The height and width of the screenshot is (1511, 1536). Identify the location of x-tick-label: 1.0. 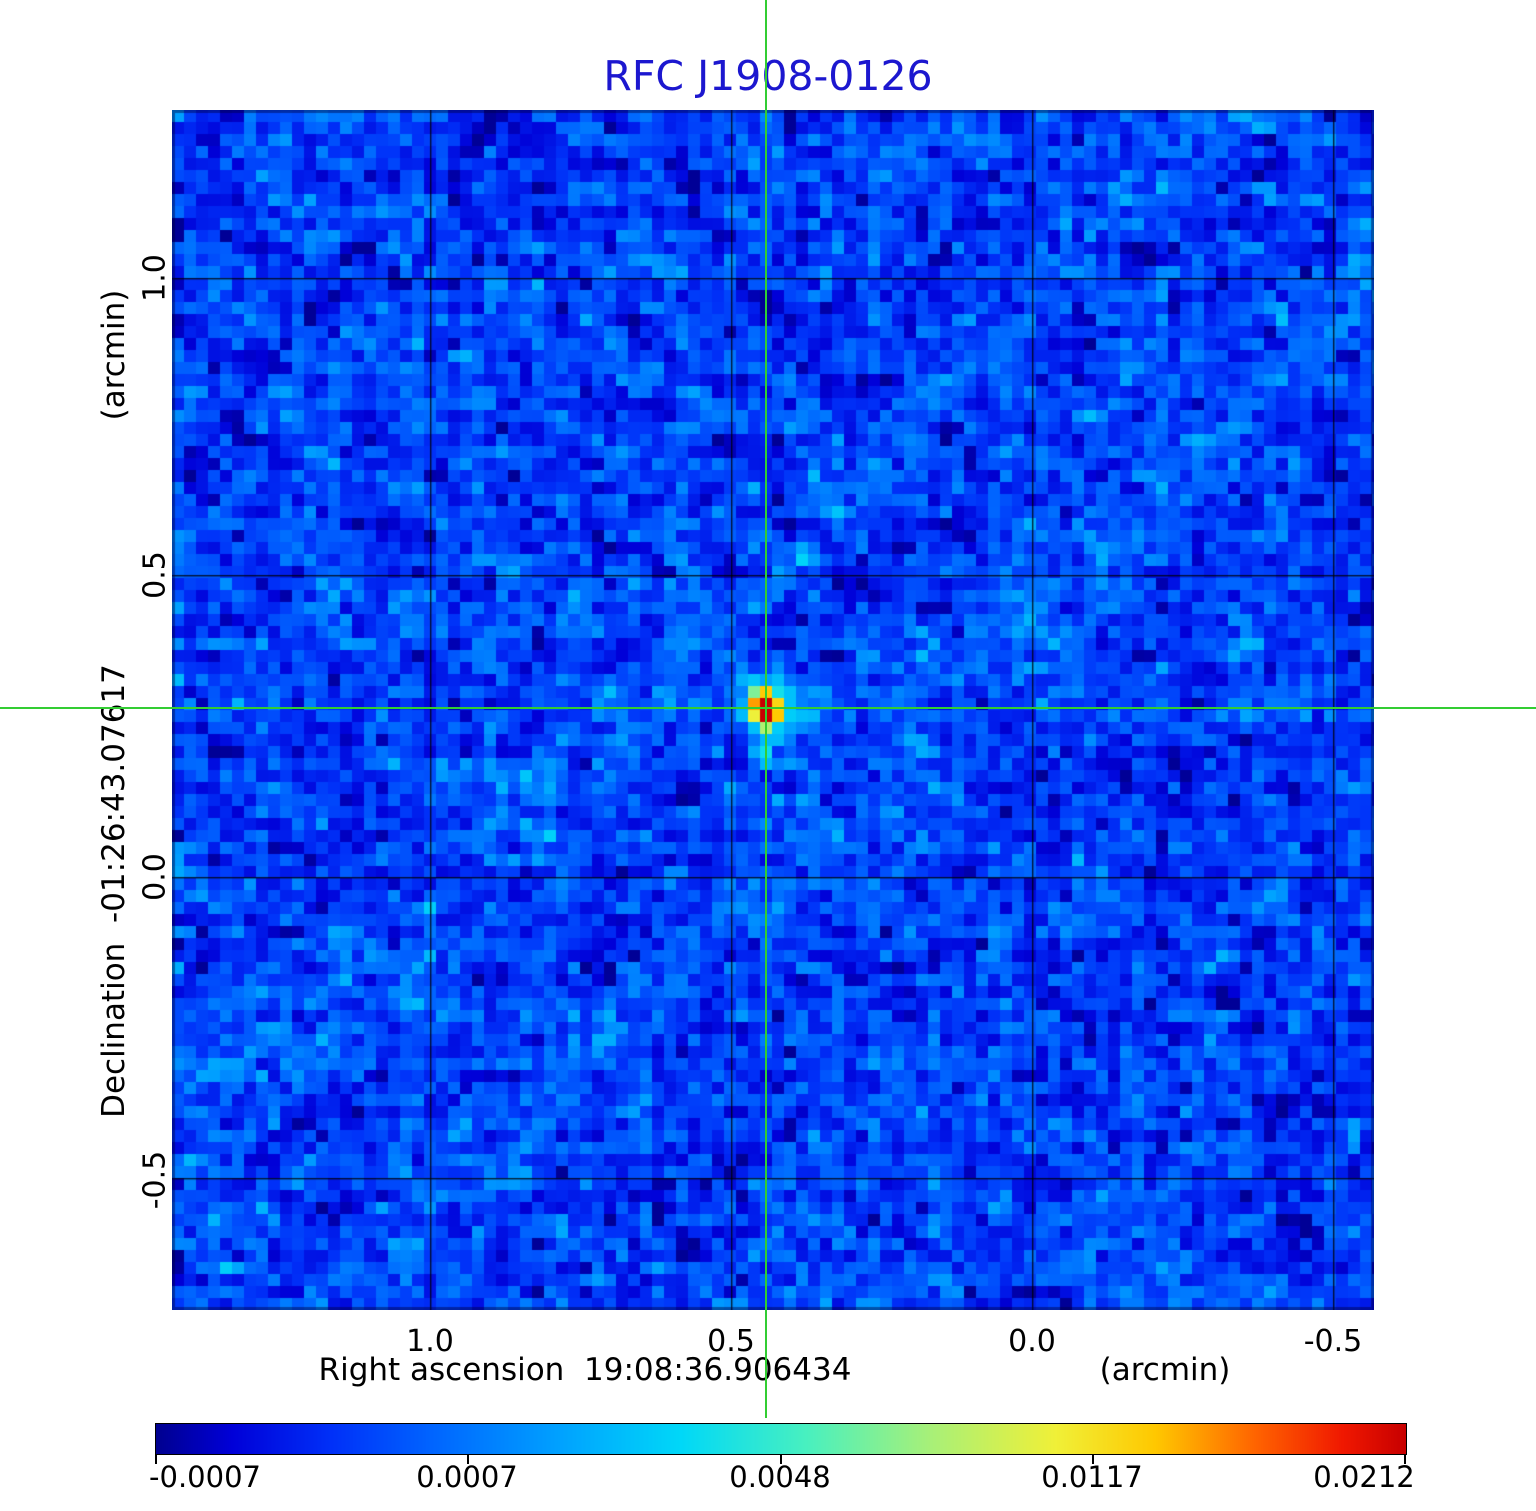
(430, 1341).